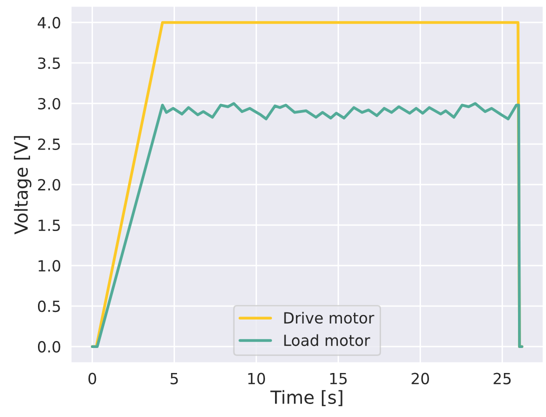  Describe the element at coordinates (49, 144) in the screenshot. I see `y-tick-label: 2.5` at that location.